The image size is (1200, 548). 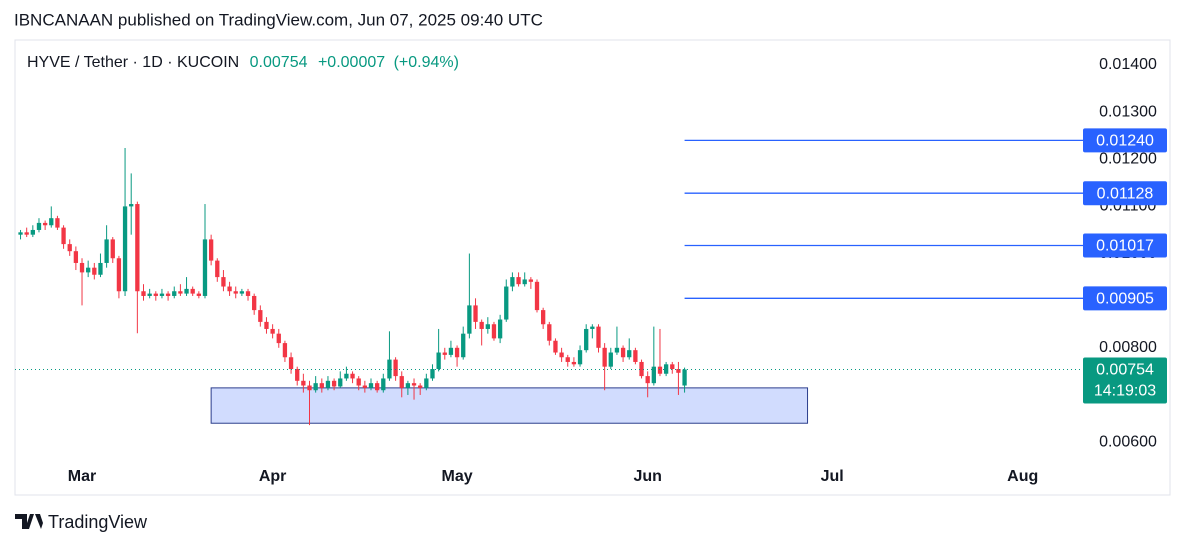 I want to click on level-label: 0.01128, so click(x=1125, y=193).